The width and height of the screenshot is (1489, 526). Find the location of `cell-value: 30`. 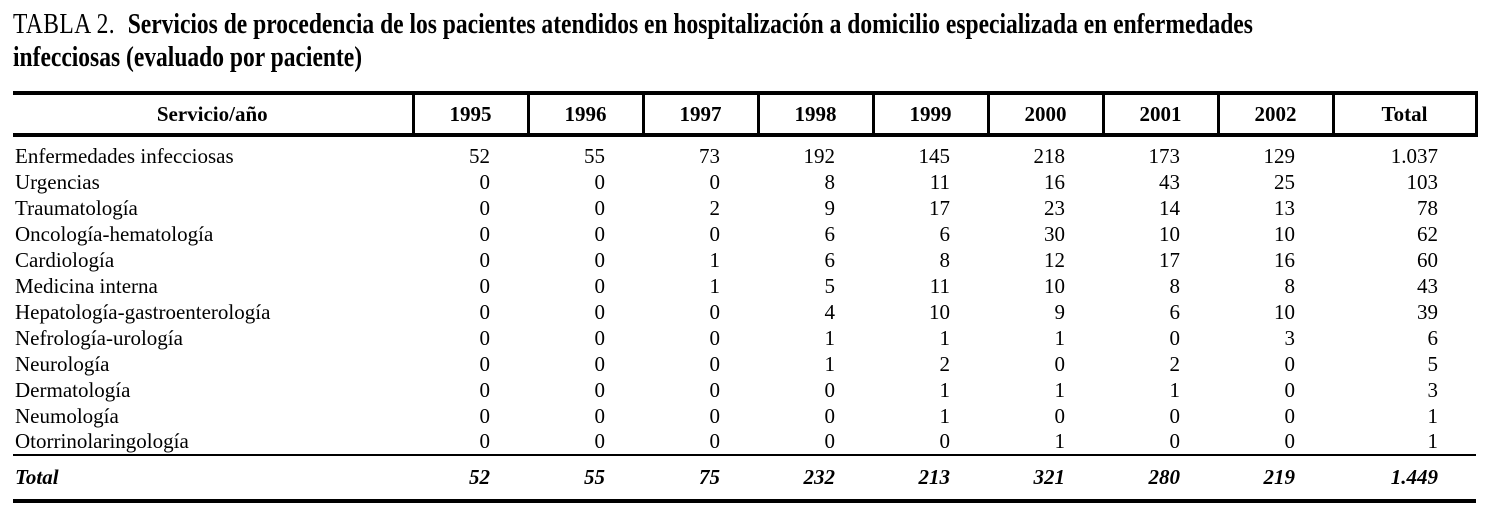

cell-value: 30 is located at coordinates (1054, 233).